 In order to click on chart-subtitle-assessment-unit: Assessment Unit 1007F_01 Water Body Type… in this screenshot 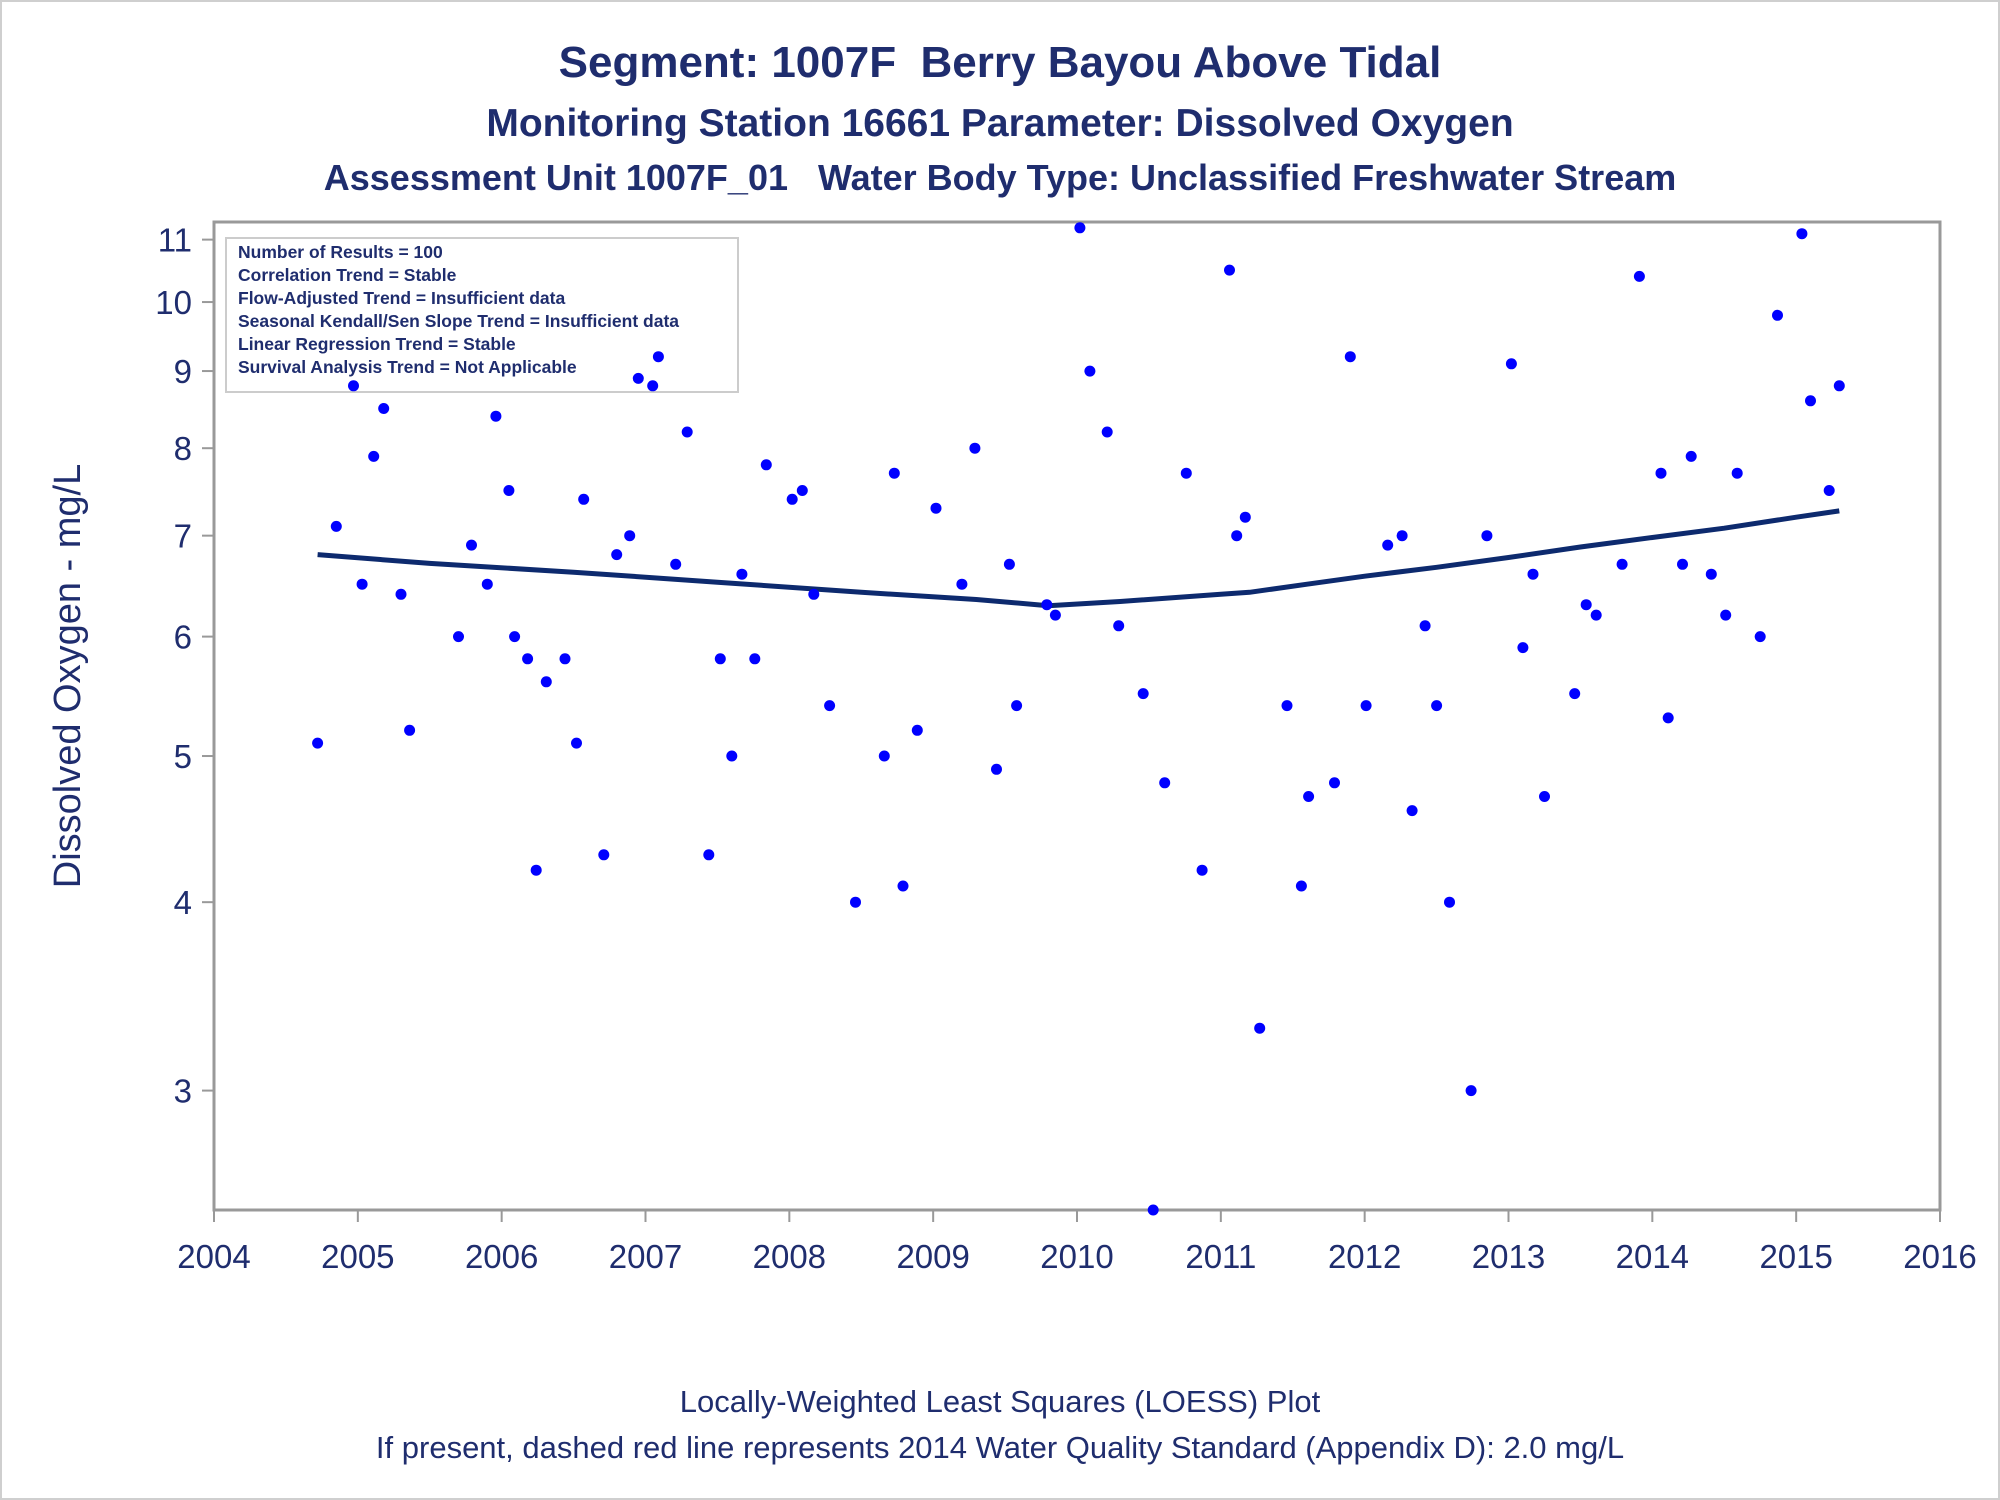, I will do `click(1000, 177)`.